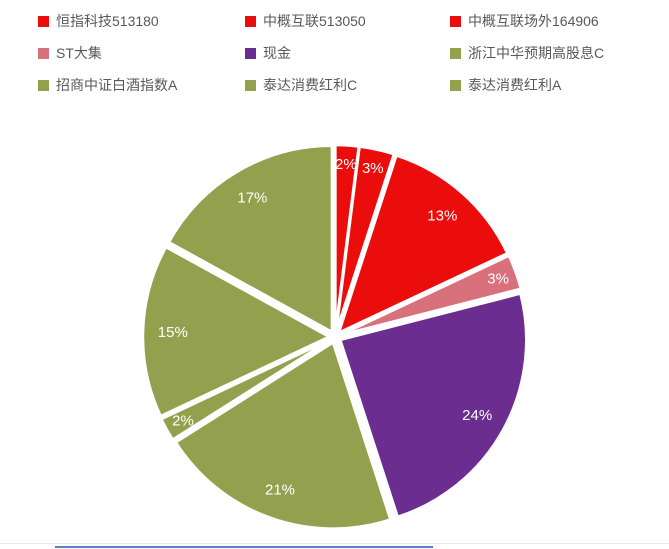 The height and width of the screenshot is (549, 669). I want to click on pie-data-label-7: 15%, so click(173, 332).